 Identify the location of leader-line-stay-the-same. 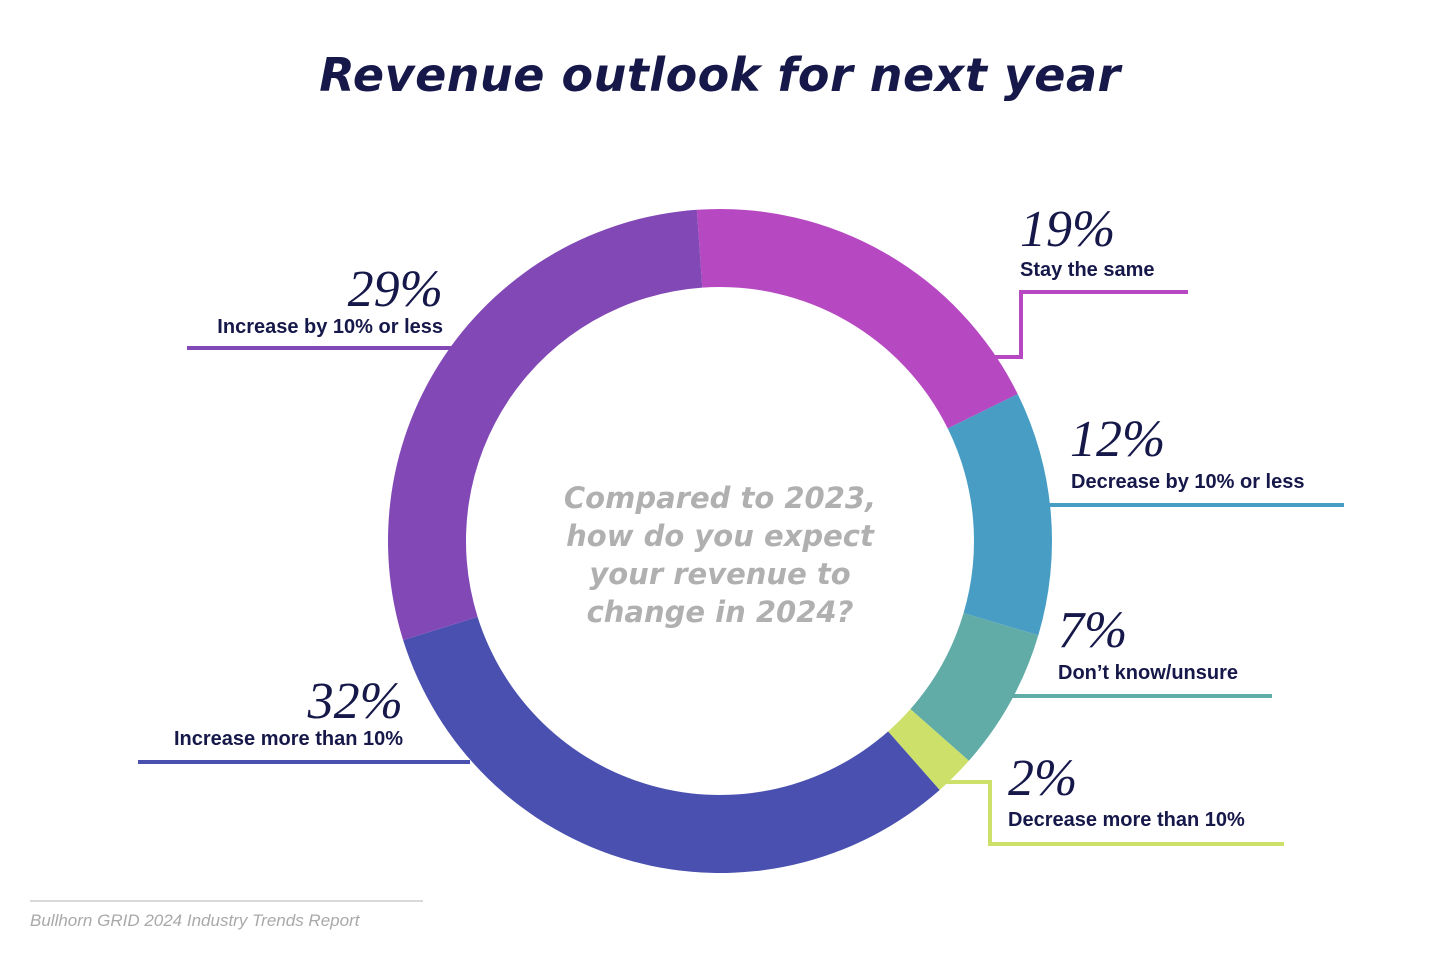
(1090, 324).